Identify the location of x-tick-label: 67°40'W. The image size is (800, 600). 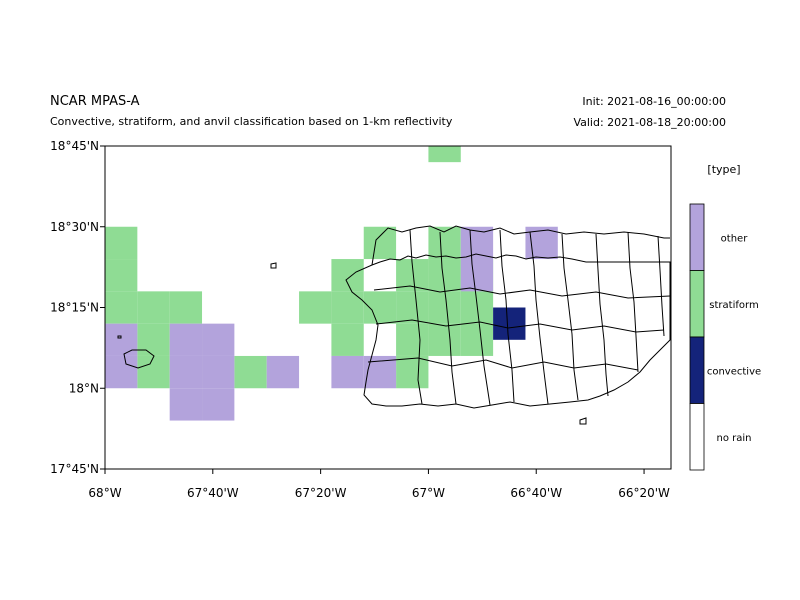
(213, 493).